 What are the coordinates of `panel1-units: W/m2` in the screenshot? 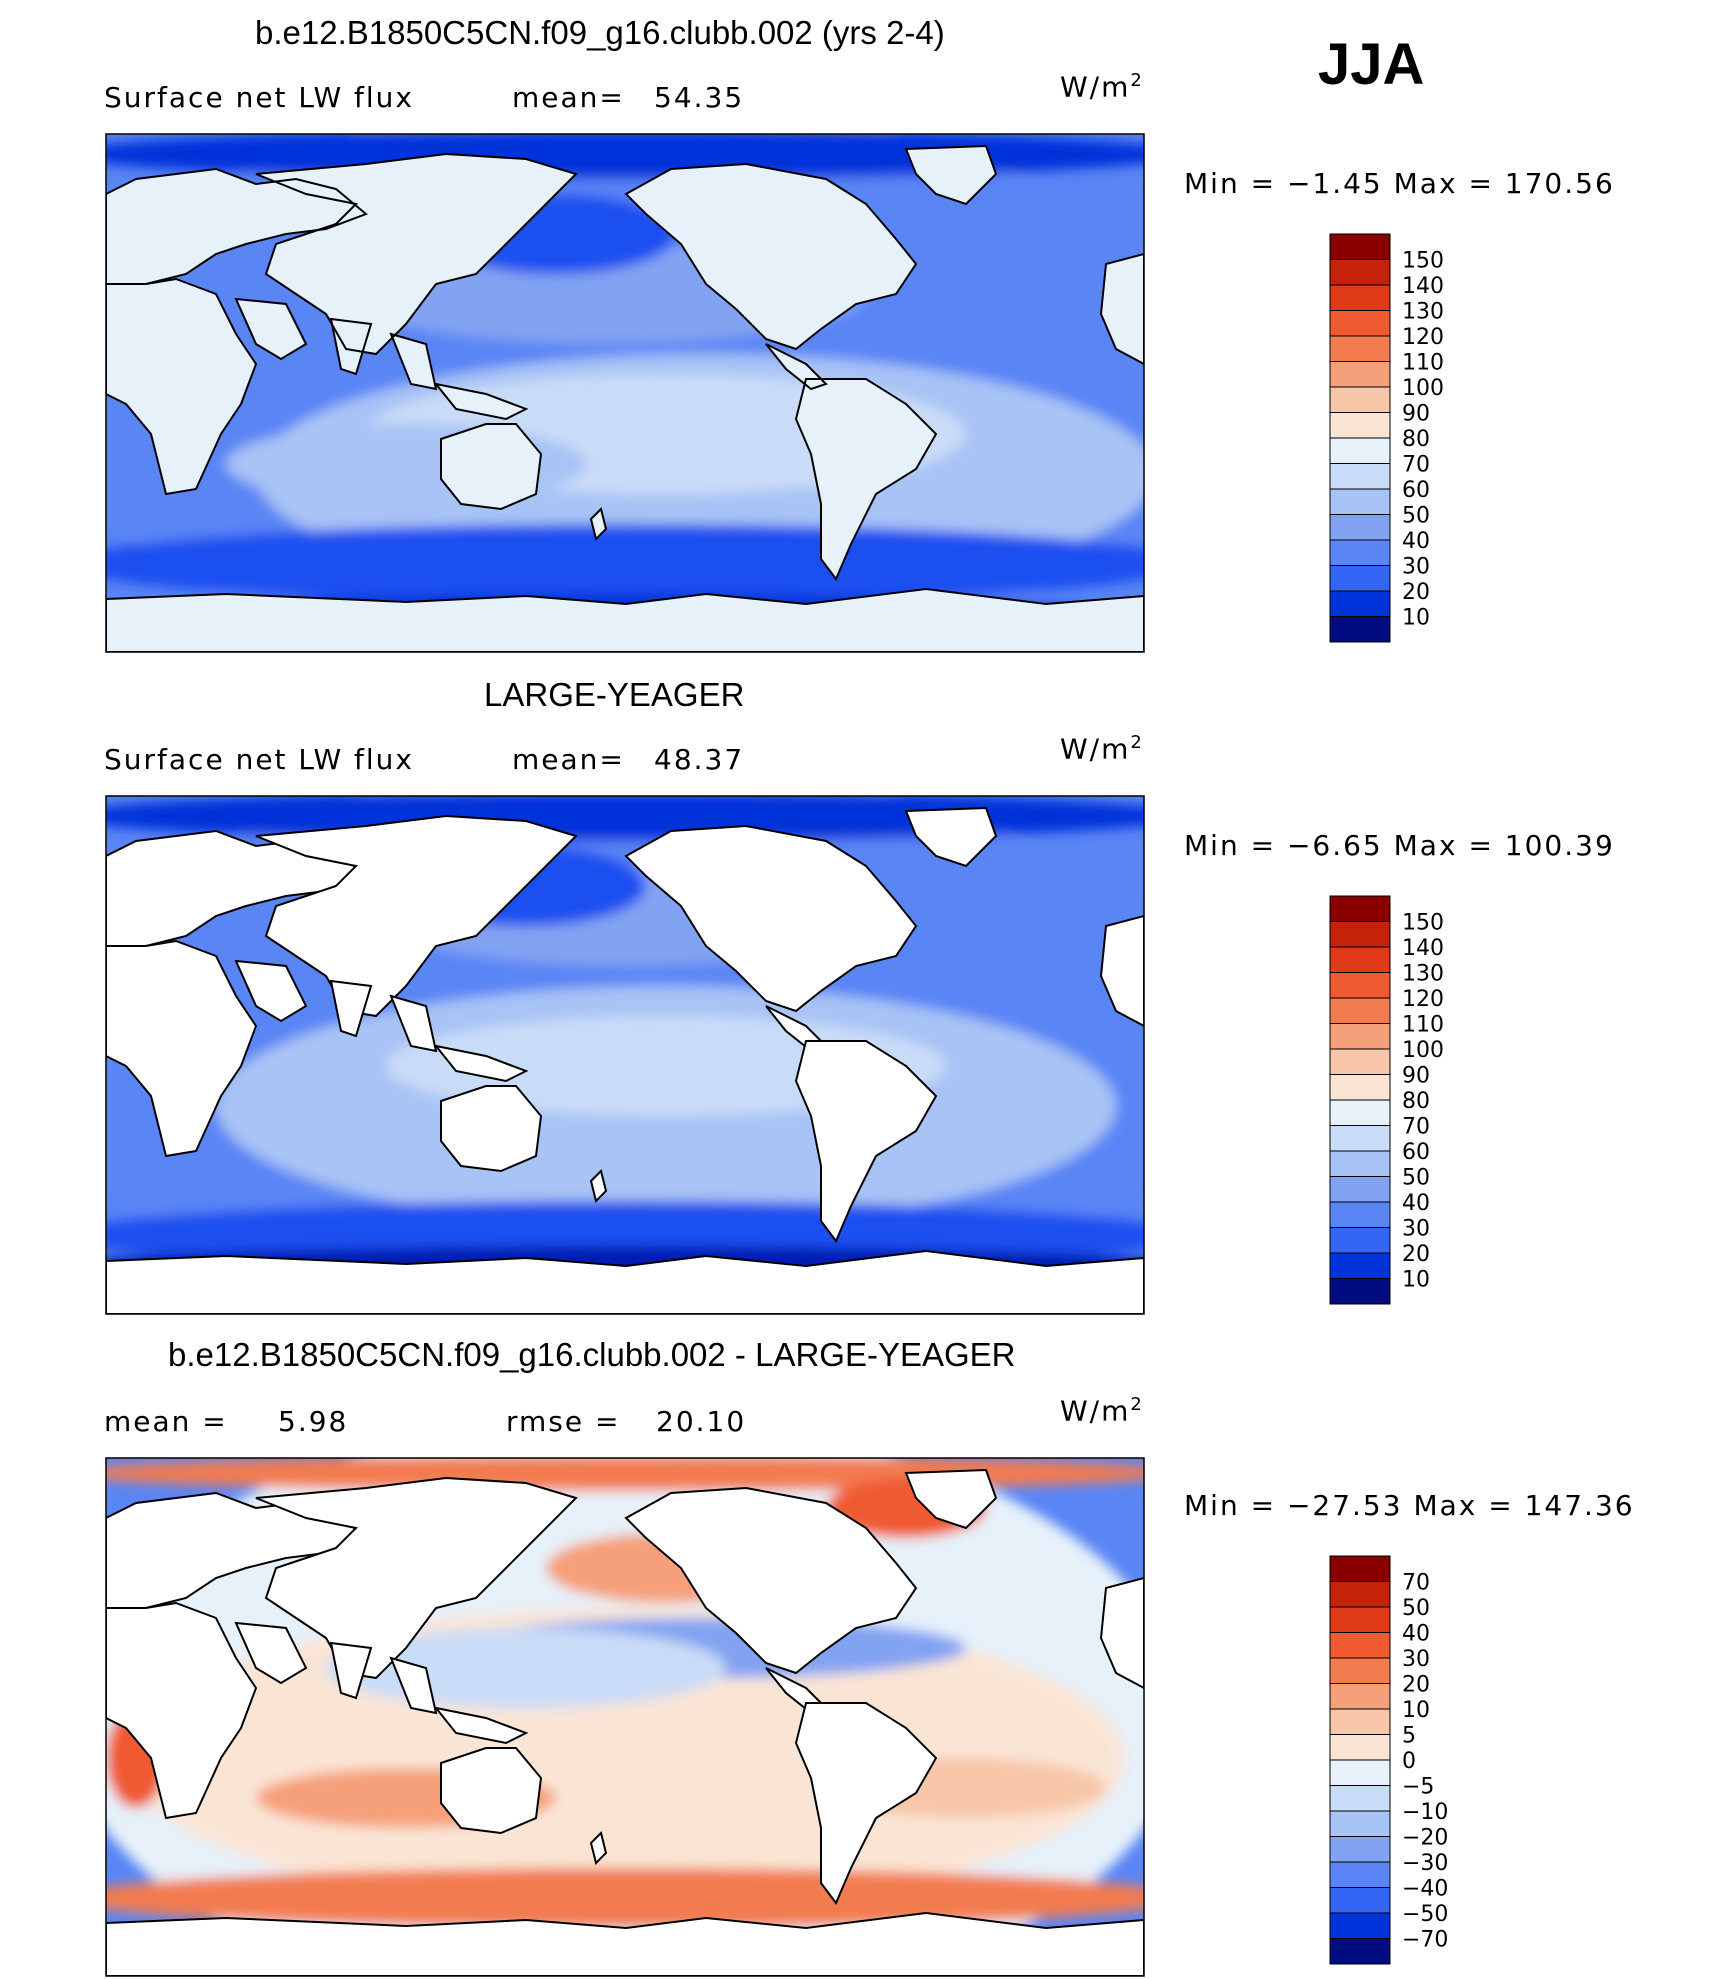 It's located at (1102, 87).